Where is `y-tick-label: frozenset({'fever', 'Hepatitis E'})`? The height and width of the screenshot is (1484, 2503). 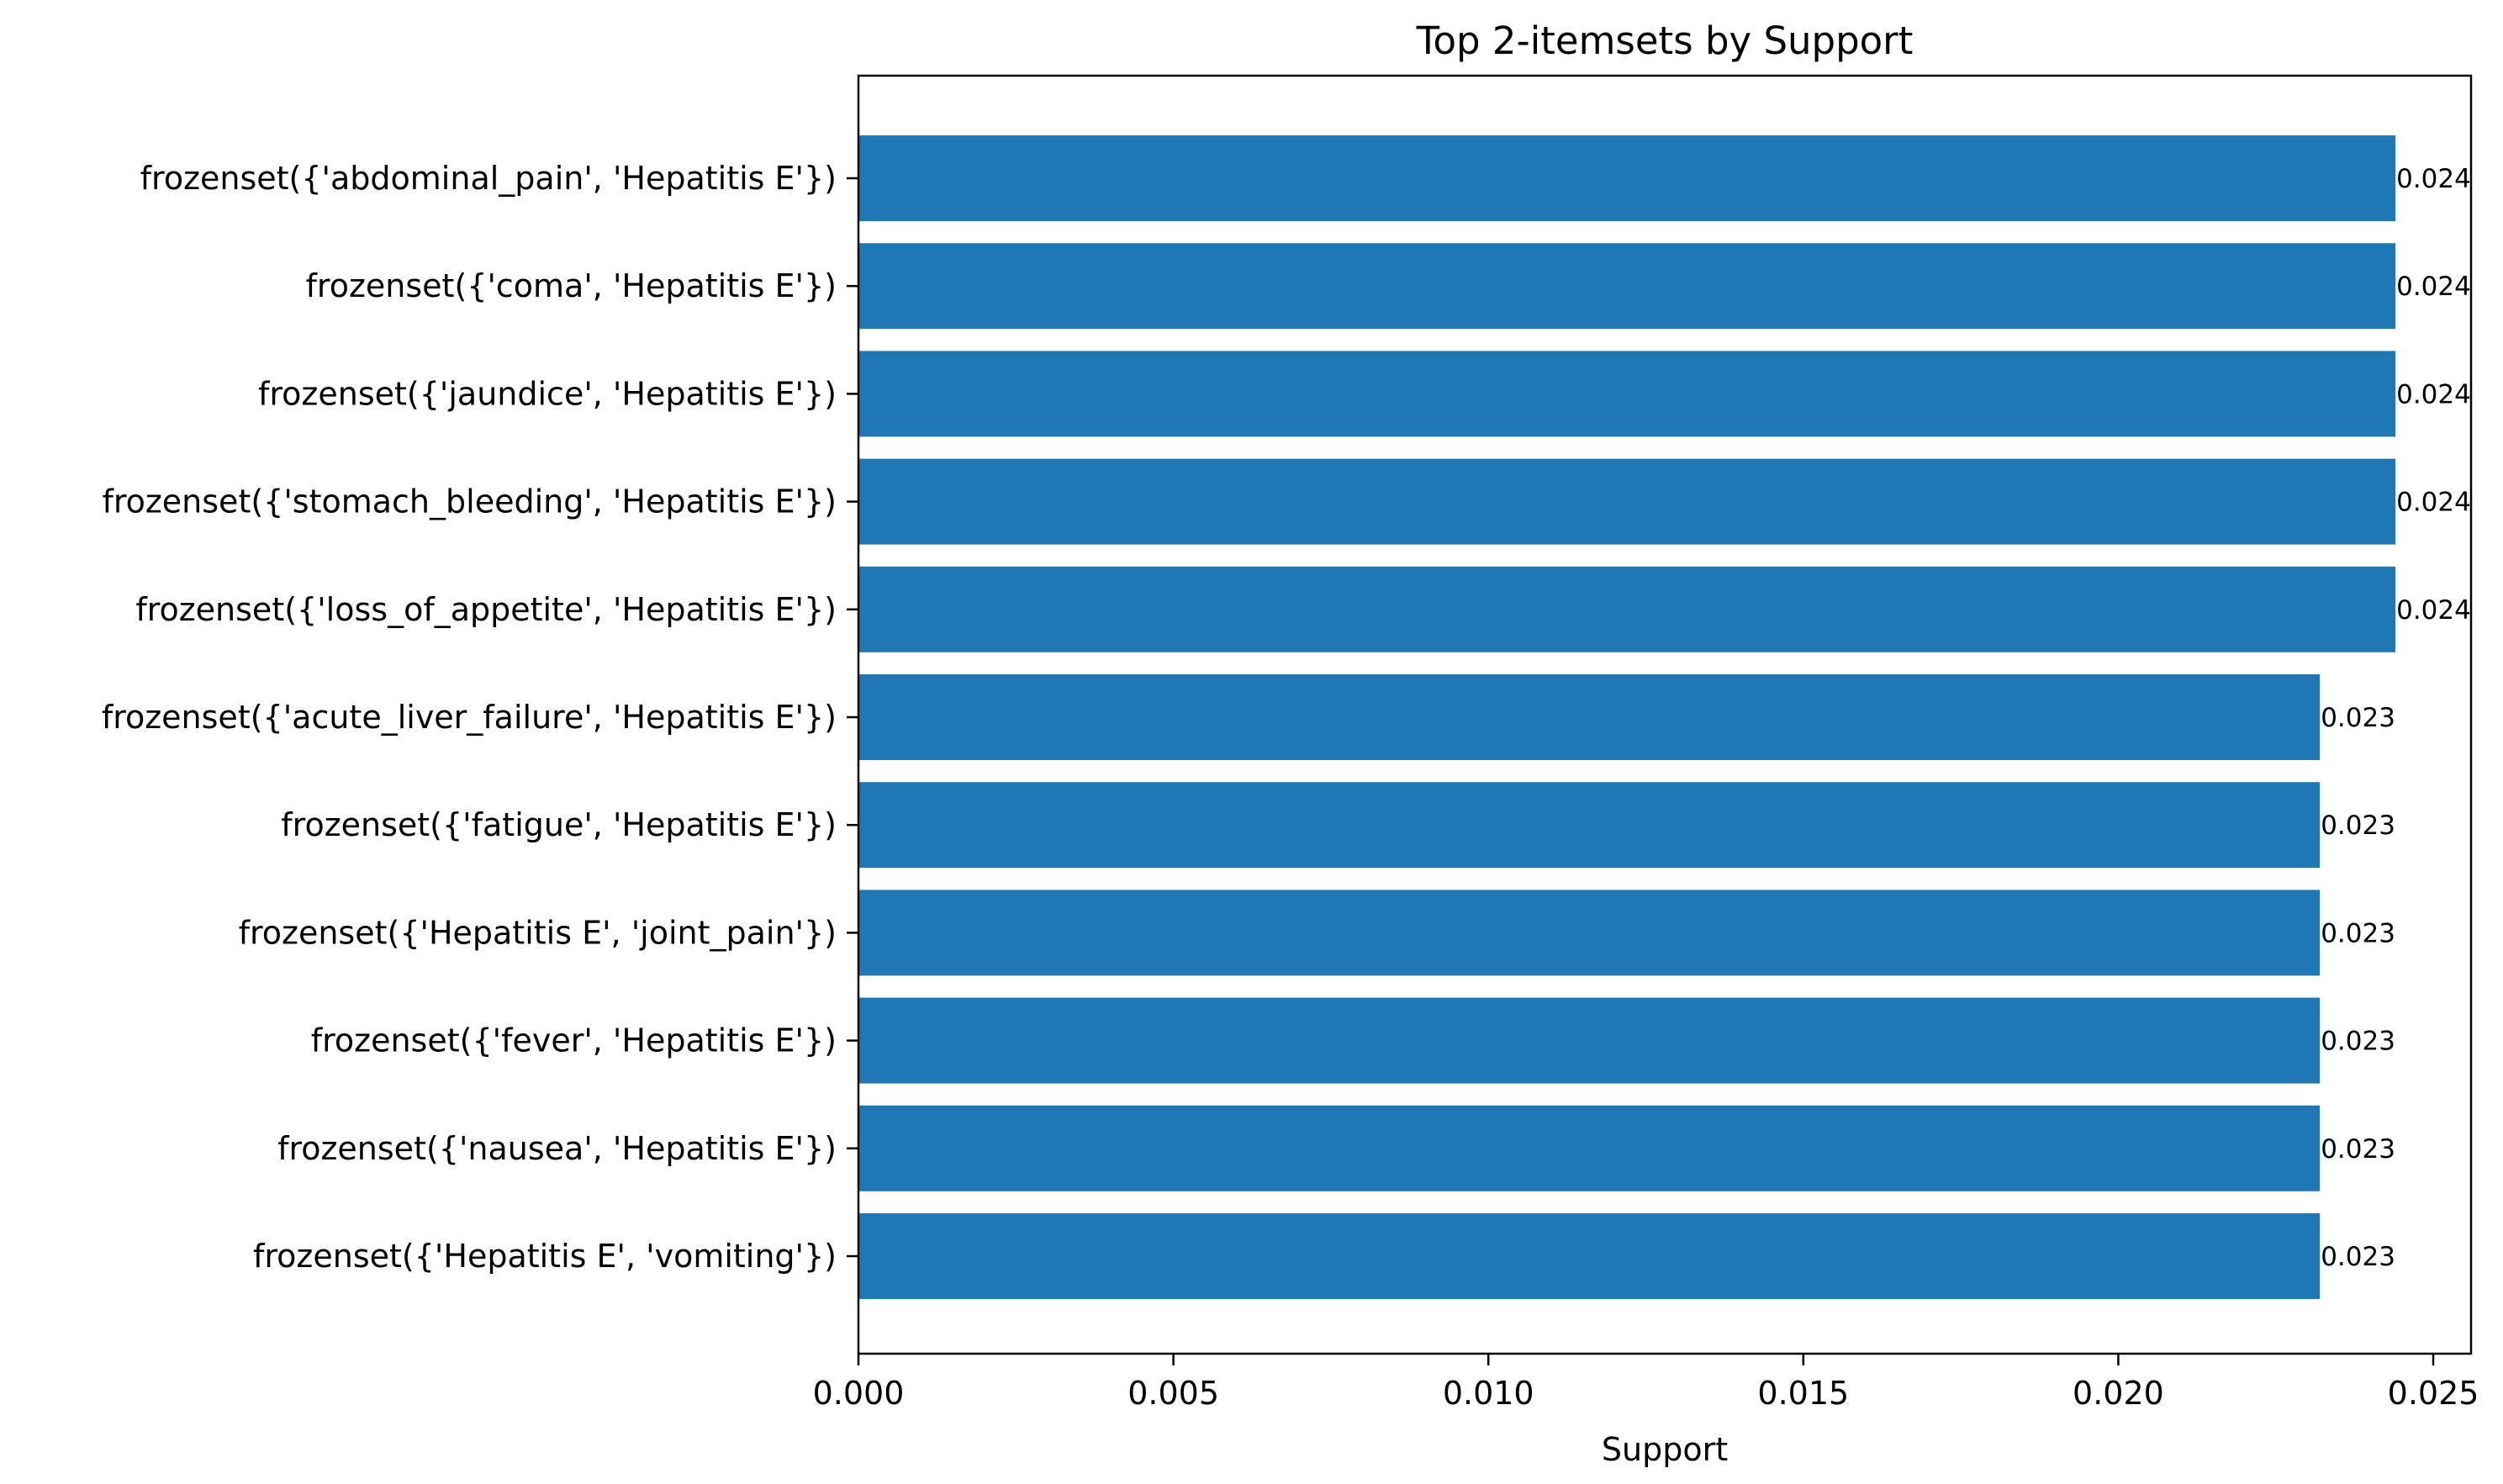 y-tick-label: frozenset({'fever', 'Hepatitis E'}) is located at coordinates (574, 1040).